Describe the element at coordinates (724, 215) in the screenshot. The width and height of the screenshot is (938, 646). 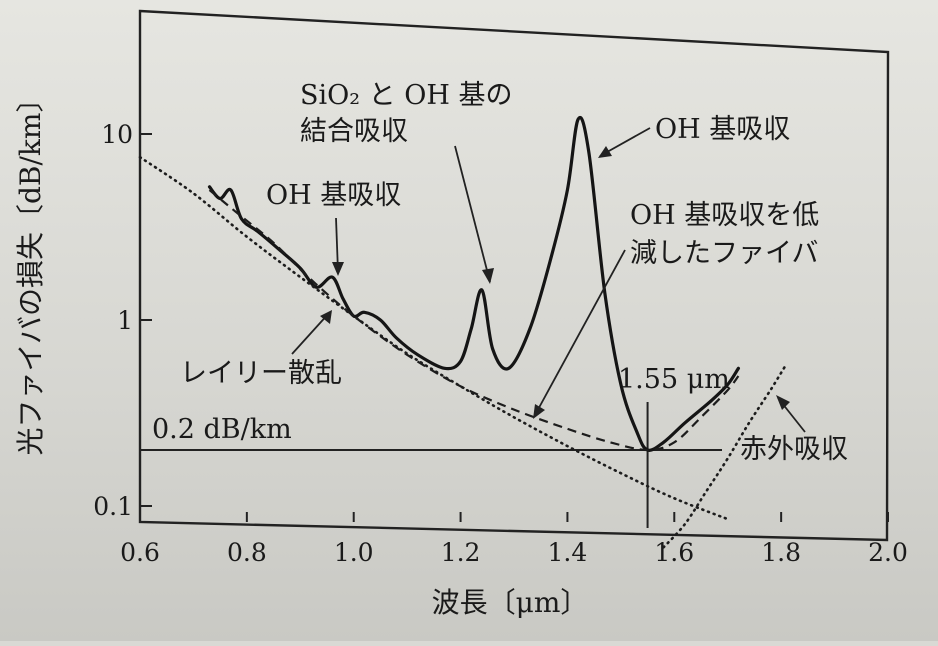
I see `annotation-reduced-fiber-line1: OH 基吸収を低` at that location.